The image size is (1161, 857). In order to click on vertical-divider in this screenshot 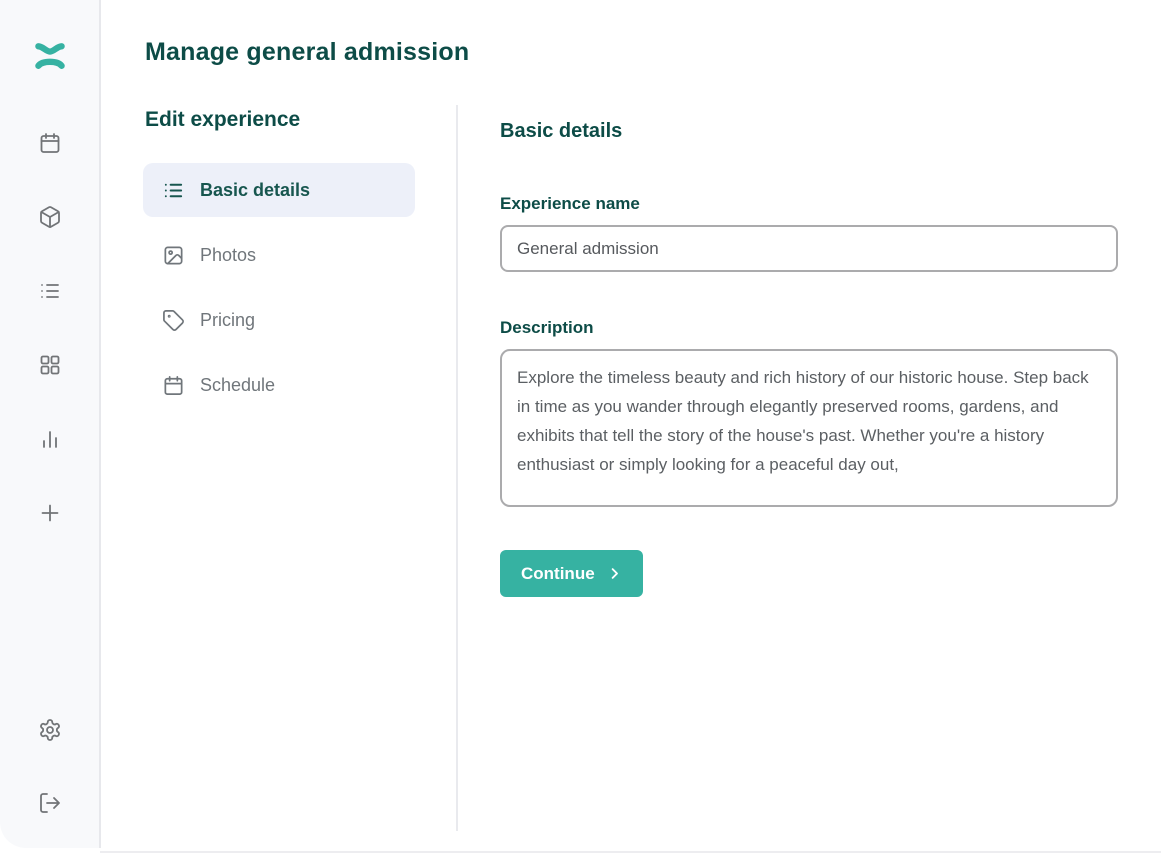, I will do `click(457, 468)`.